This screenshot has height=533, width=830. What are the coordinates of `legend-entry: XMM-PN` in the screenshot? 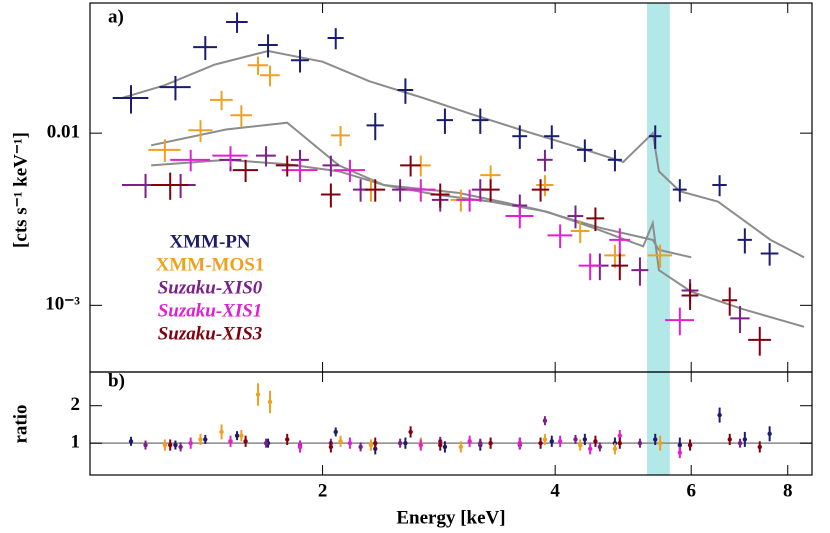 It's located at (210, 241).